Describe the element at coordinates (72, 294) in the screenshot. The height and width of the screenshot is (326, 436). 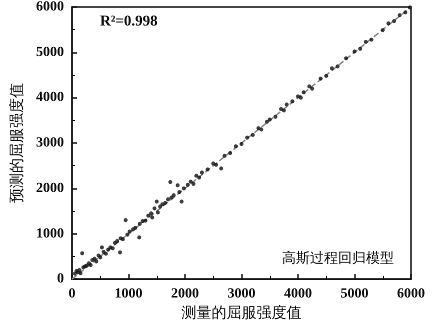
I see `x-tick-label: 0` at that location.